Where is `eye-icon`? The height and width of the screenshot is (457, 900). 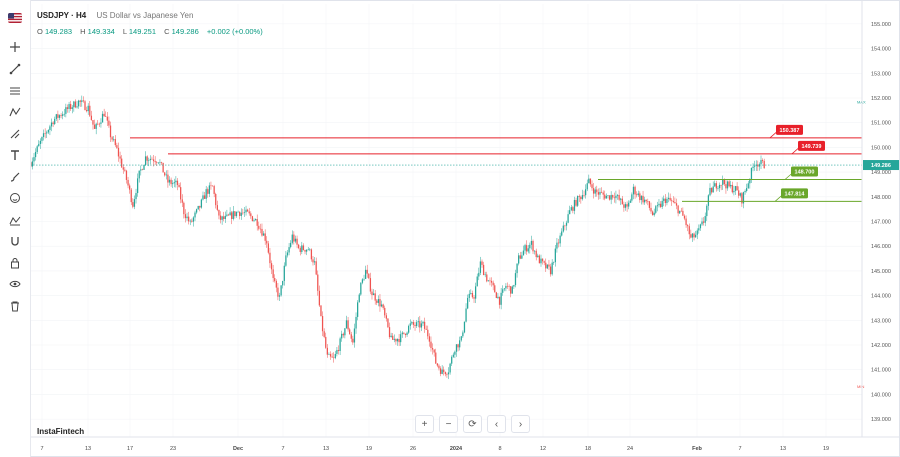
eye-icon is located at coordinates (15, 284).